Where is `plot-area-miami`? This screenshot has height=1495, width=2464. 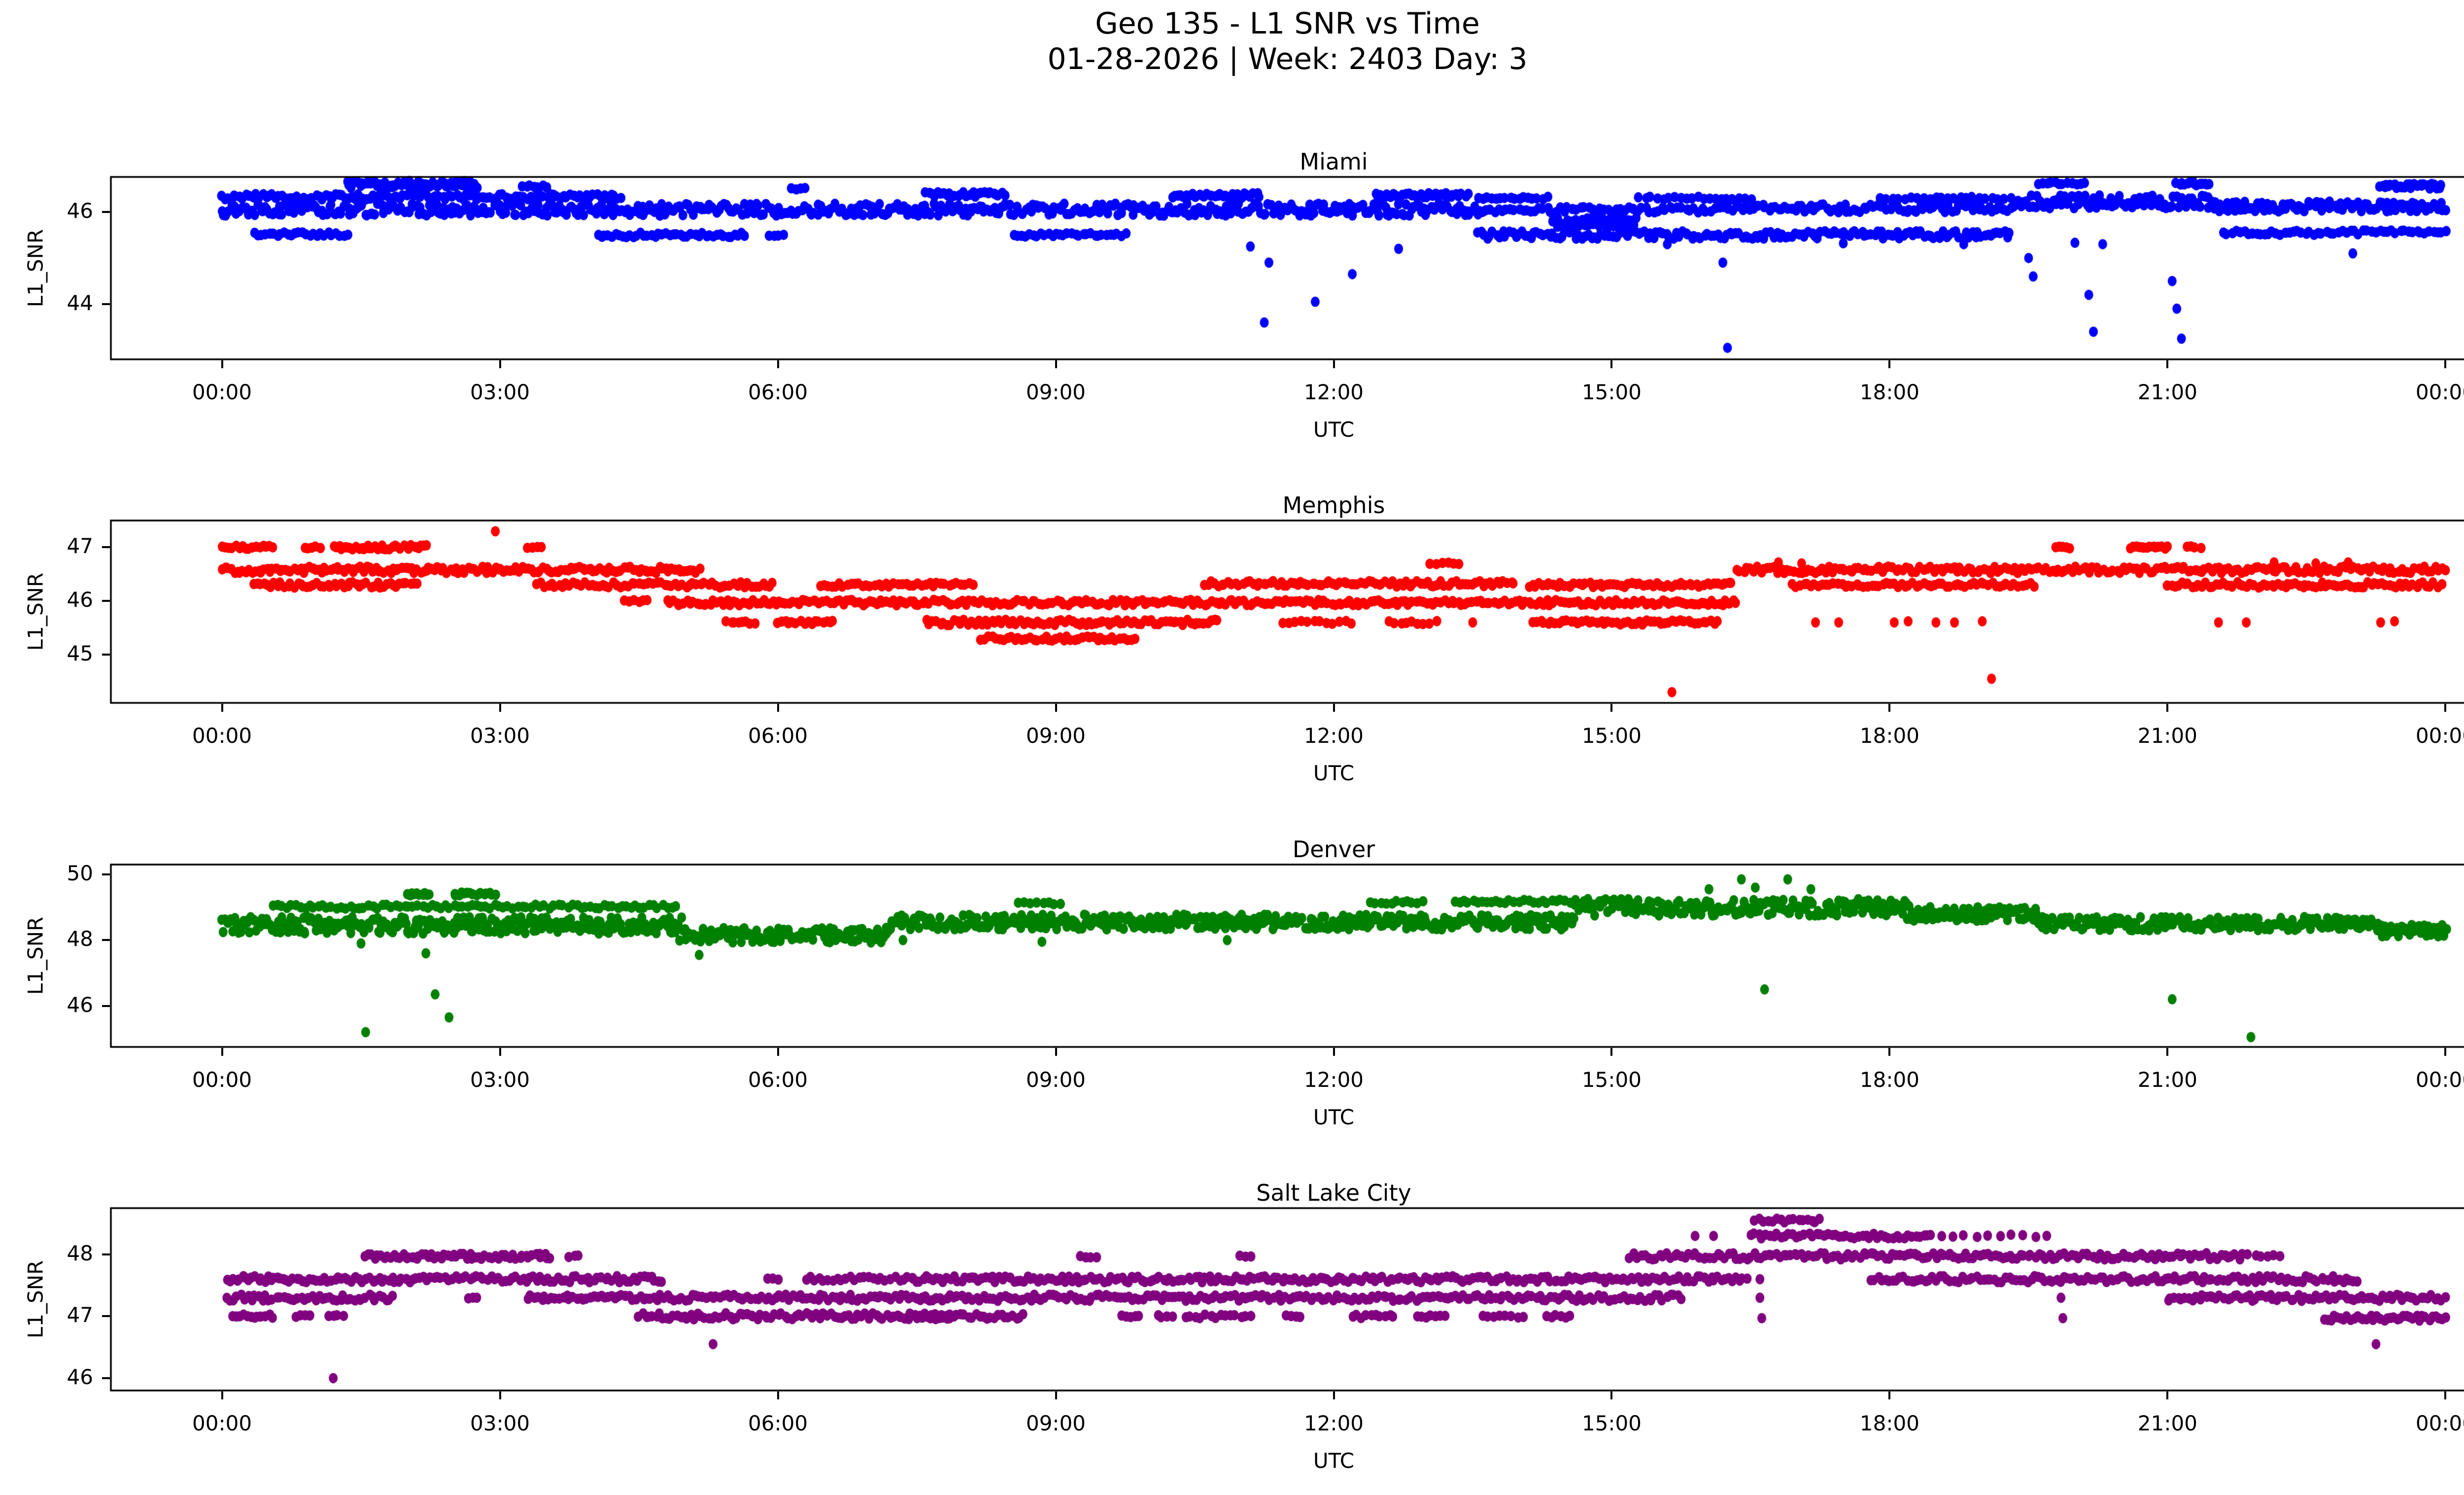
plot-area-miami is located at coordinates (1286, 268).